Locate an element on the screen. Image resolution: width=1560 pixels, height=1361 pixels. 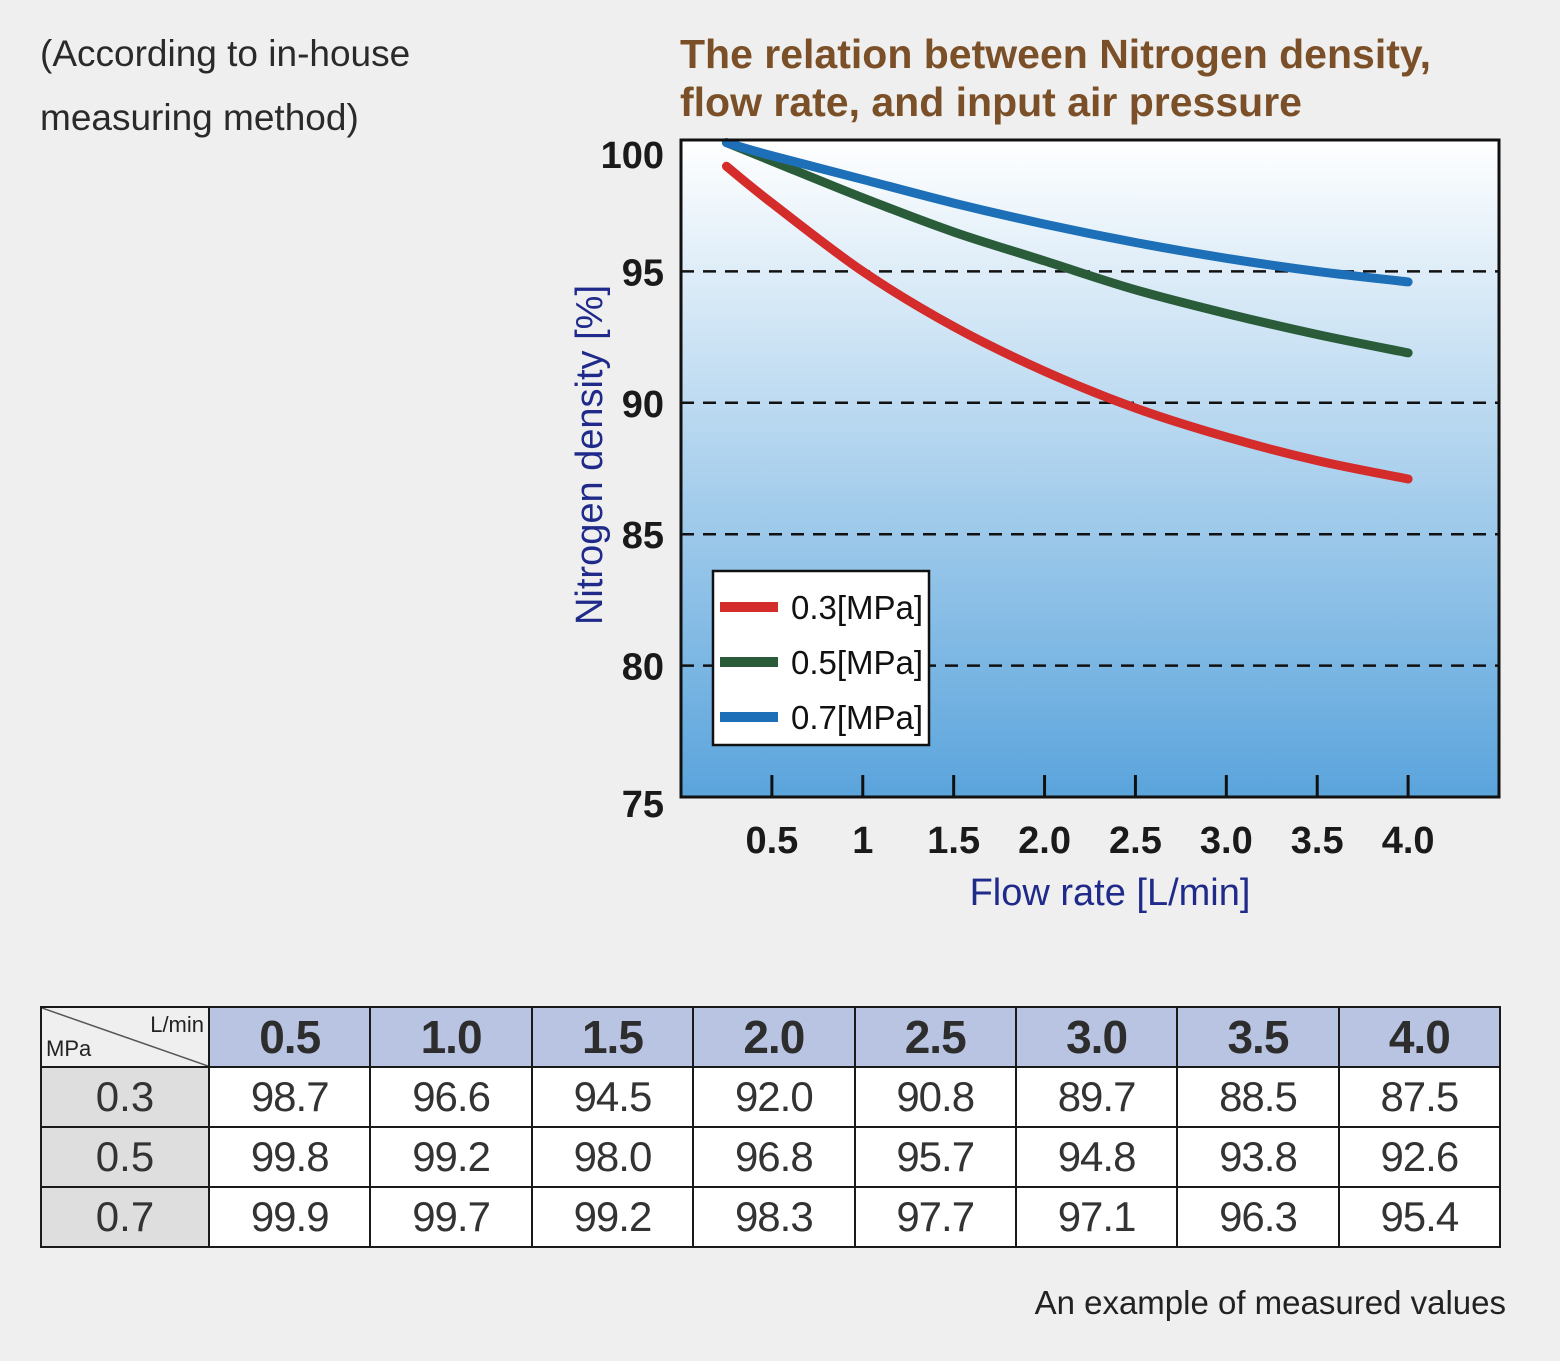
table-cell: 95.7 is located at coordinates (935, 1157).